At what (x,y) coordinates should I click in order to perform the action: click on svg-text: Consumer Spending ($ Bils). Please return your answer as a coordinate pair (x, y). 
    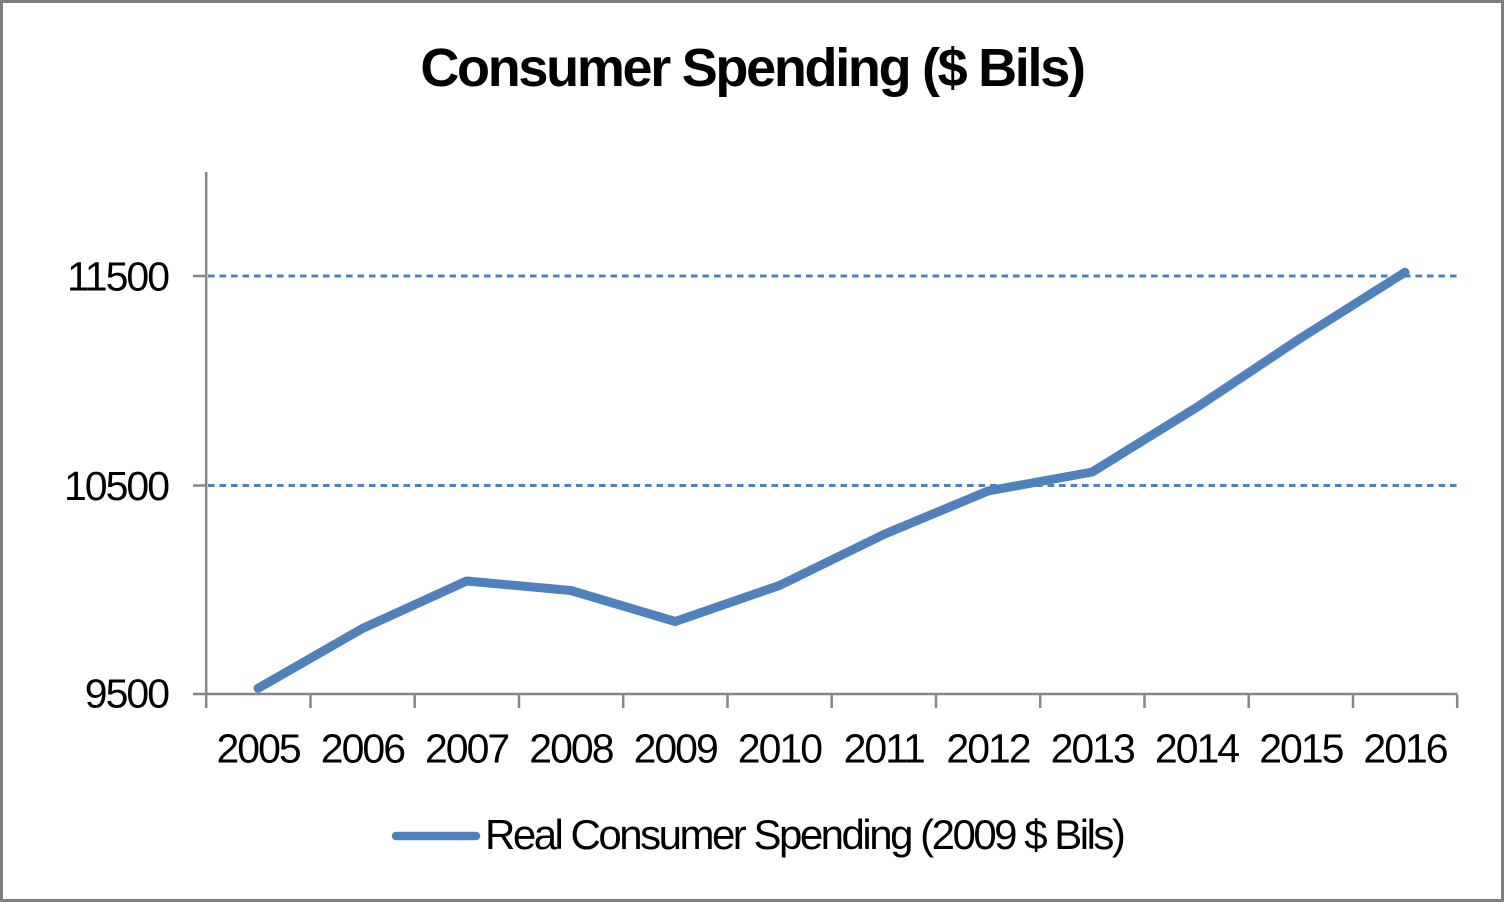
    Looking at the image, I should click on (752, 68).